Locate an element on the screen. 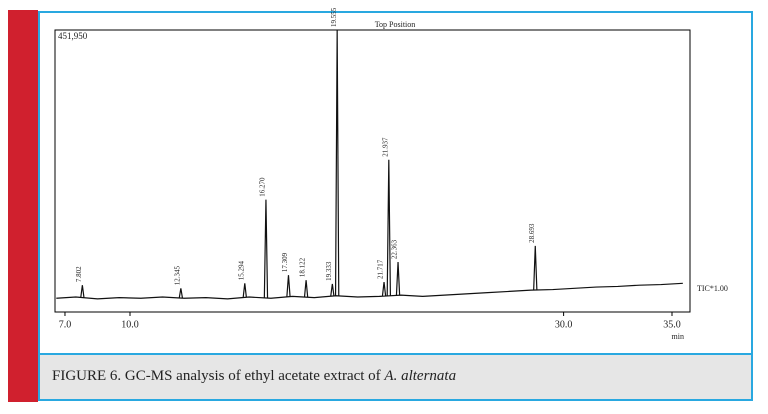 The image size is (768, 414). peak-label: 28.693 is located at coordinates (532, 233).